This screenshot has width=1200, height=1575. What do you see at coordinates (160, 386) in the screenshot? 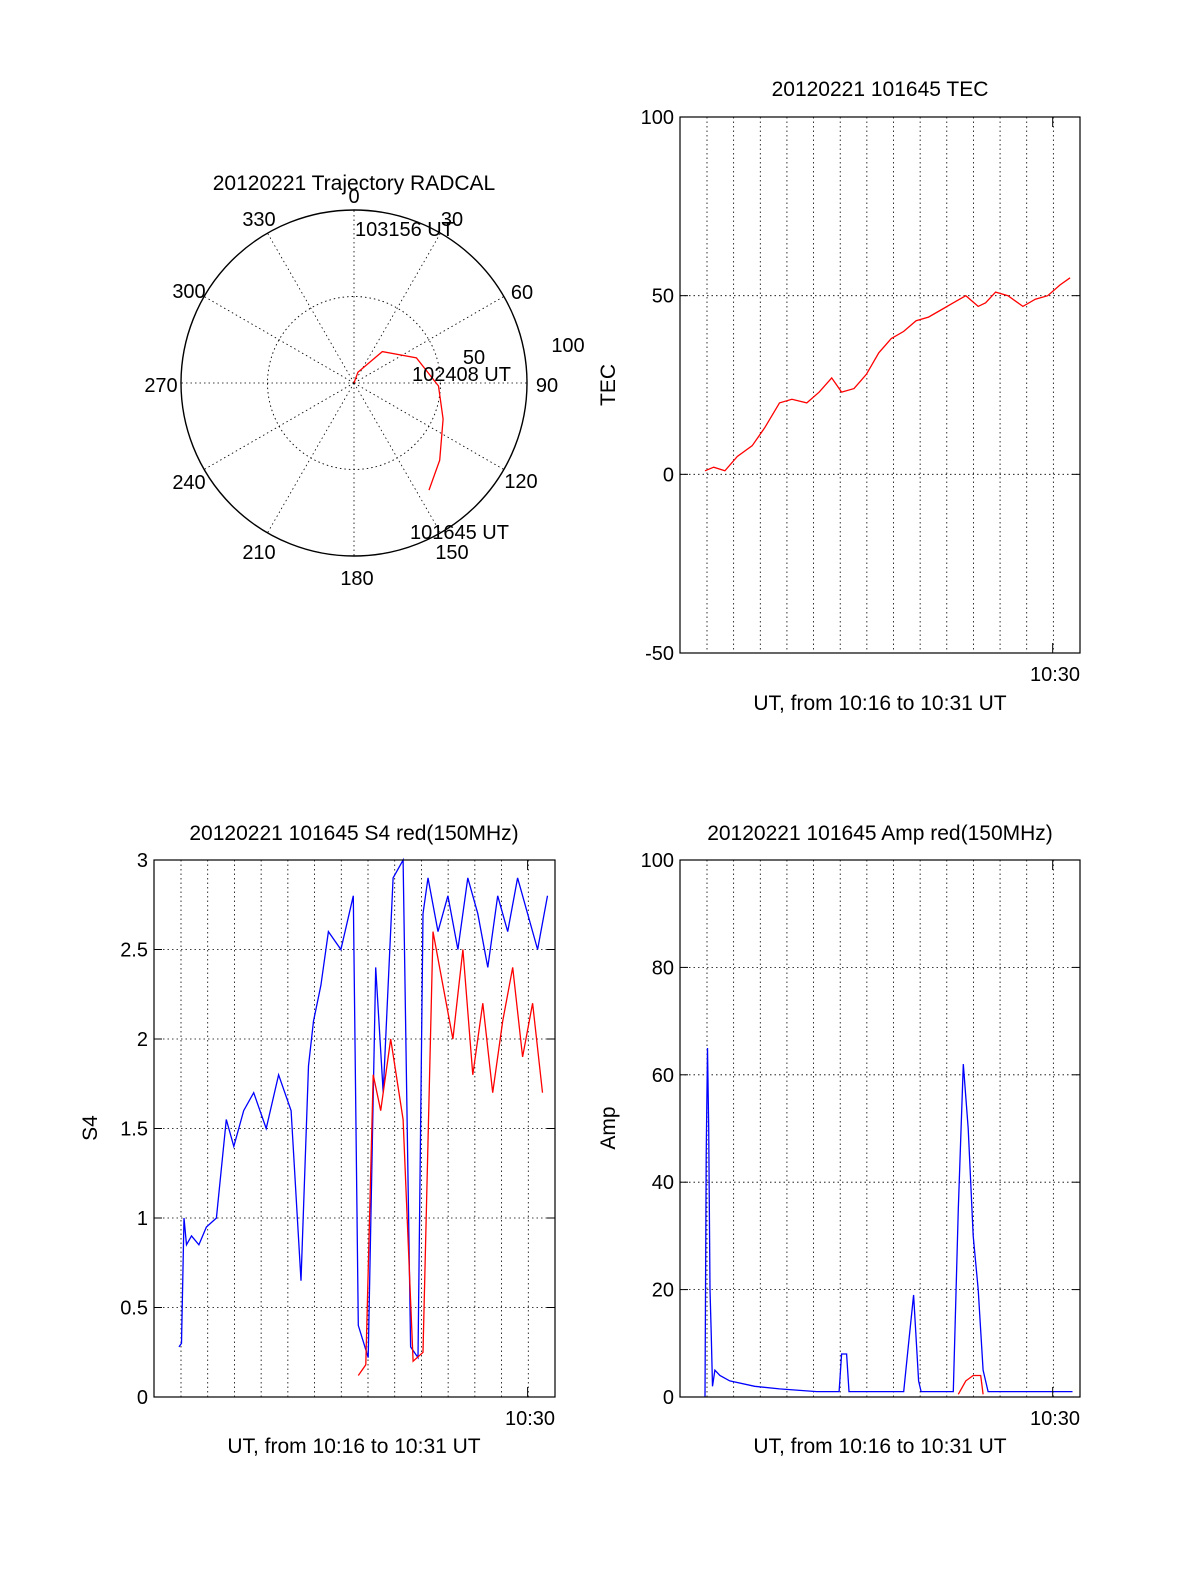
I see `polar-angle-label: 270` at bounding box center [160, 386].